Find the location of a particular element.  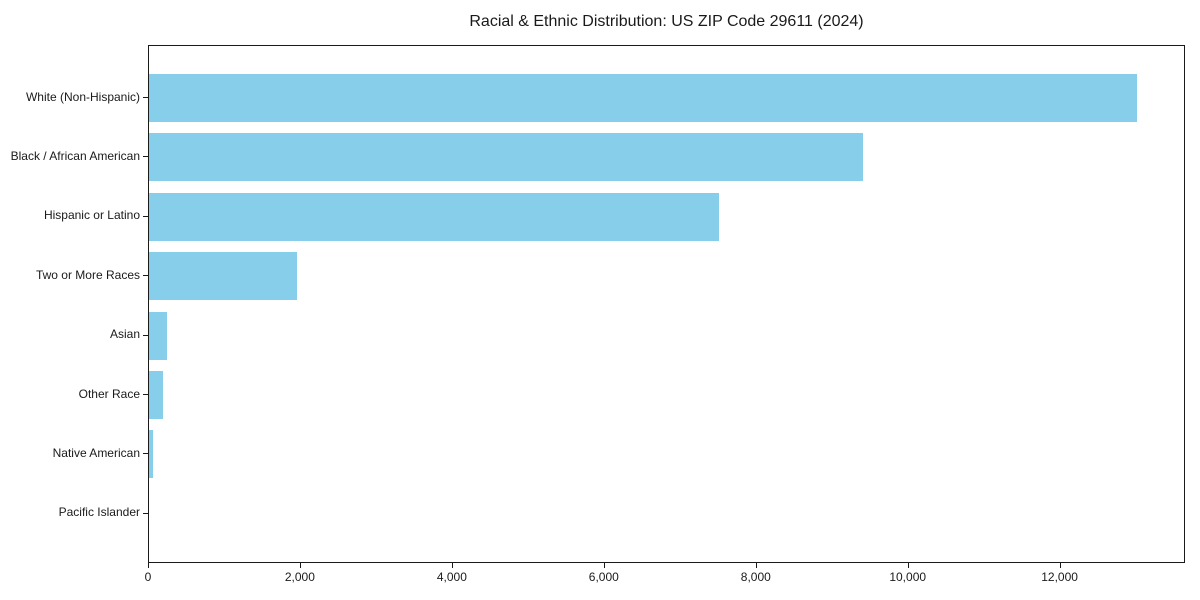

bar-other-race is located at coordinates (156, 395).